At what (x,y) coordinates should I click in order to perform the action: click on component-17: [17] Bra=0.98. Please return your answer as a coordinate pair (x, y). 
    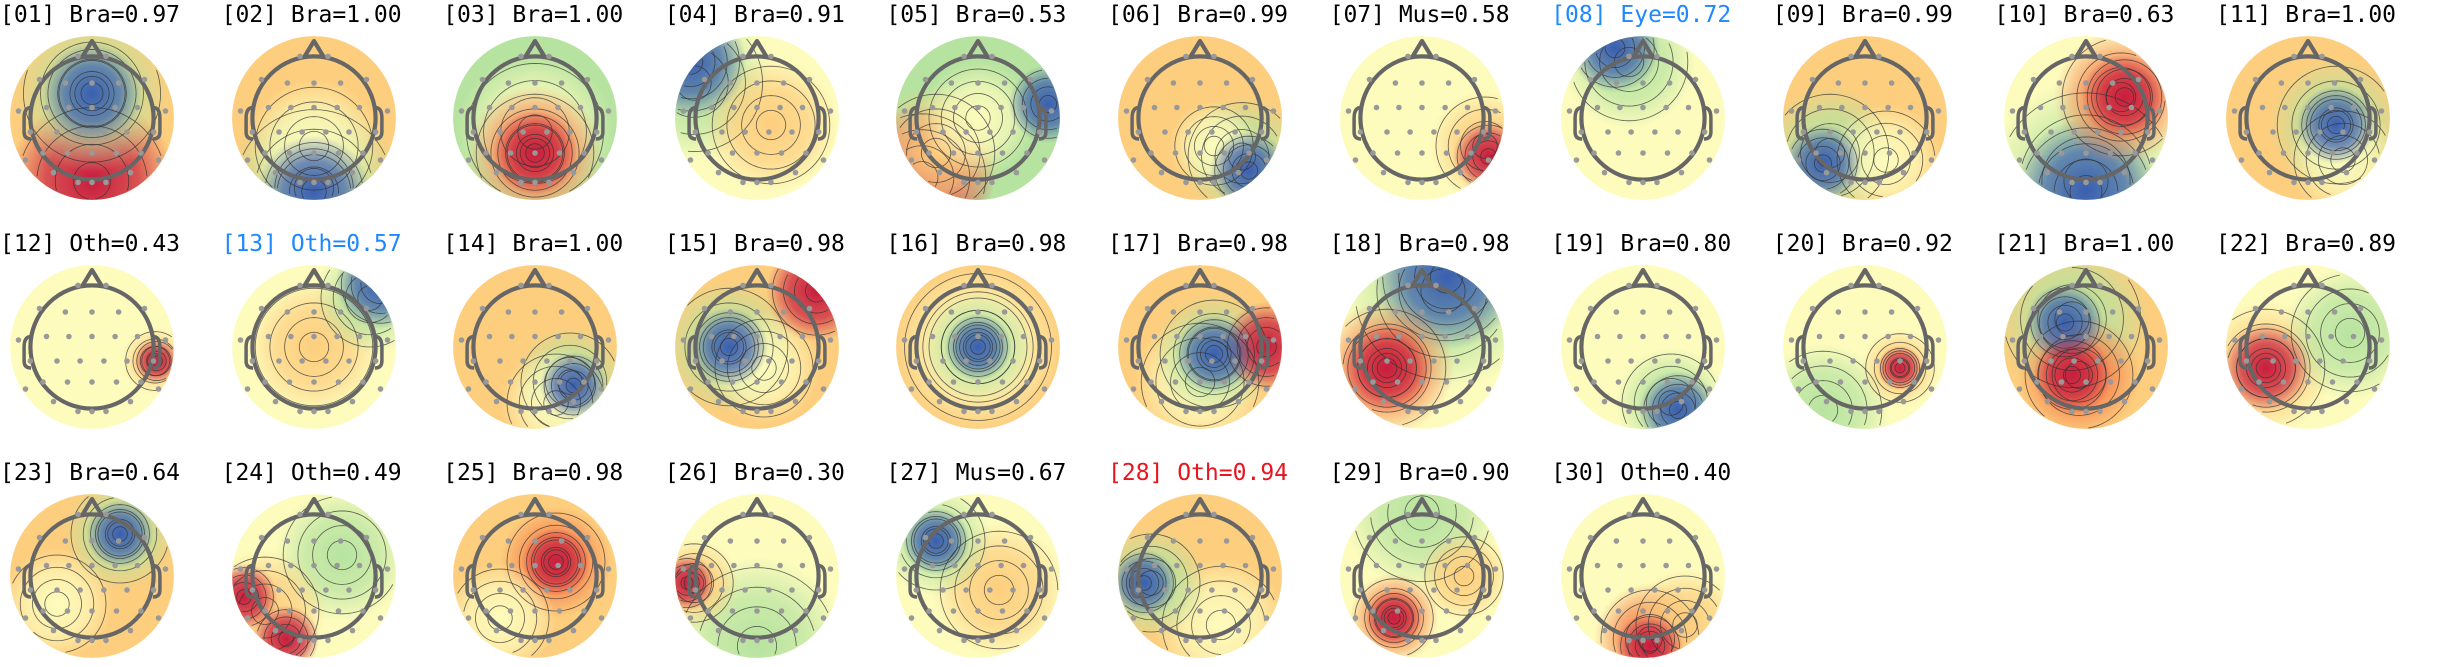
    Looking at the image, I should click on (1219, 331).